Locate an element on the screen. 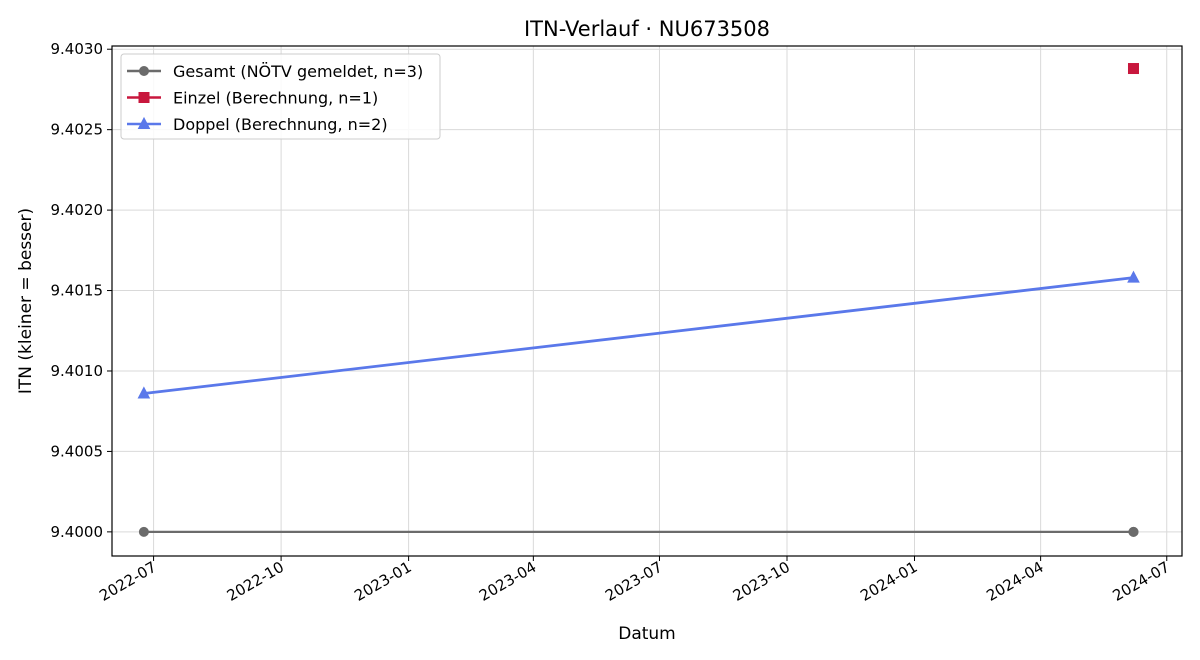  y-tick-label: 9.4000 is located at coordinates (77, 532).